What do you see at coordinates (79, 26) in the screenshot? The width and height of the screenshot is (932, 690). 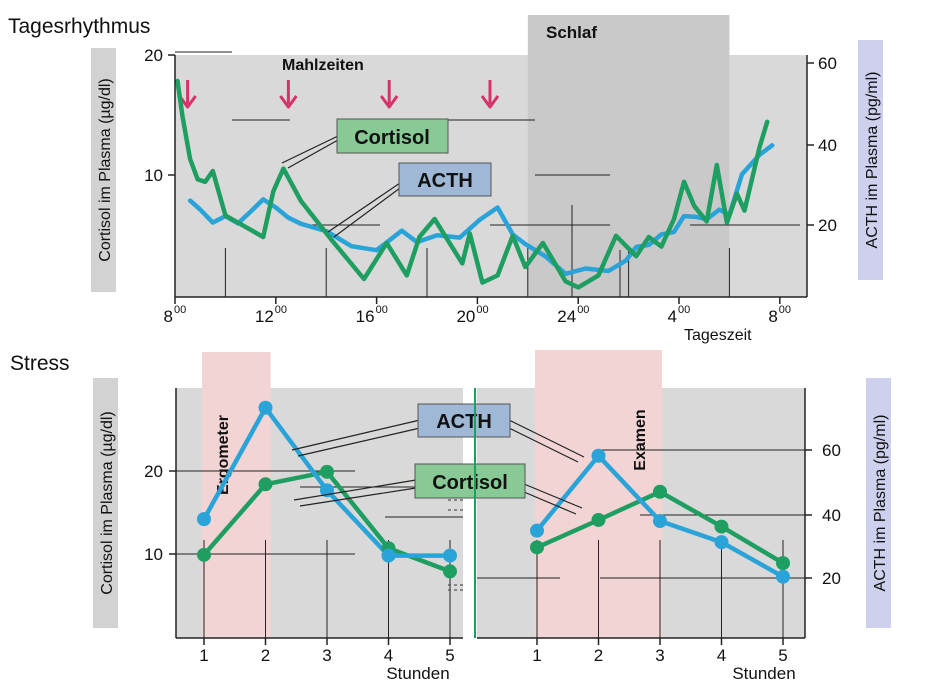 I see `top-chart-title: Tagesrhythmus` at bounding box center [79, 26].